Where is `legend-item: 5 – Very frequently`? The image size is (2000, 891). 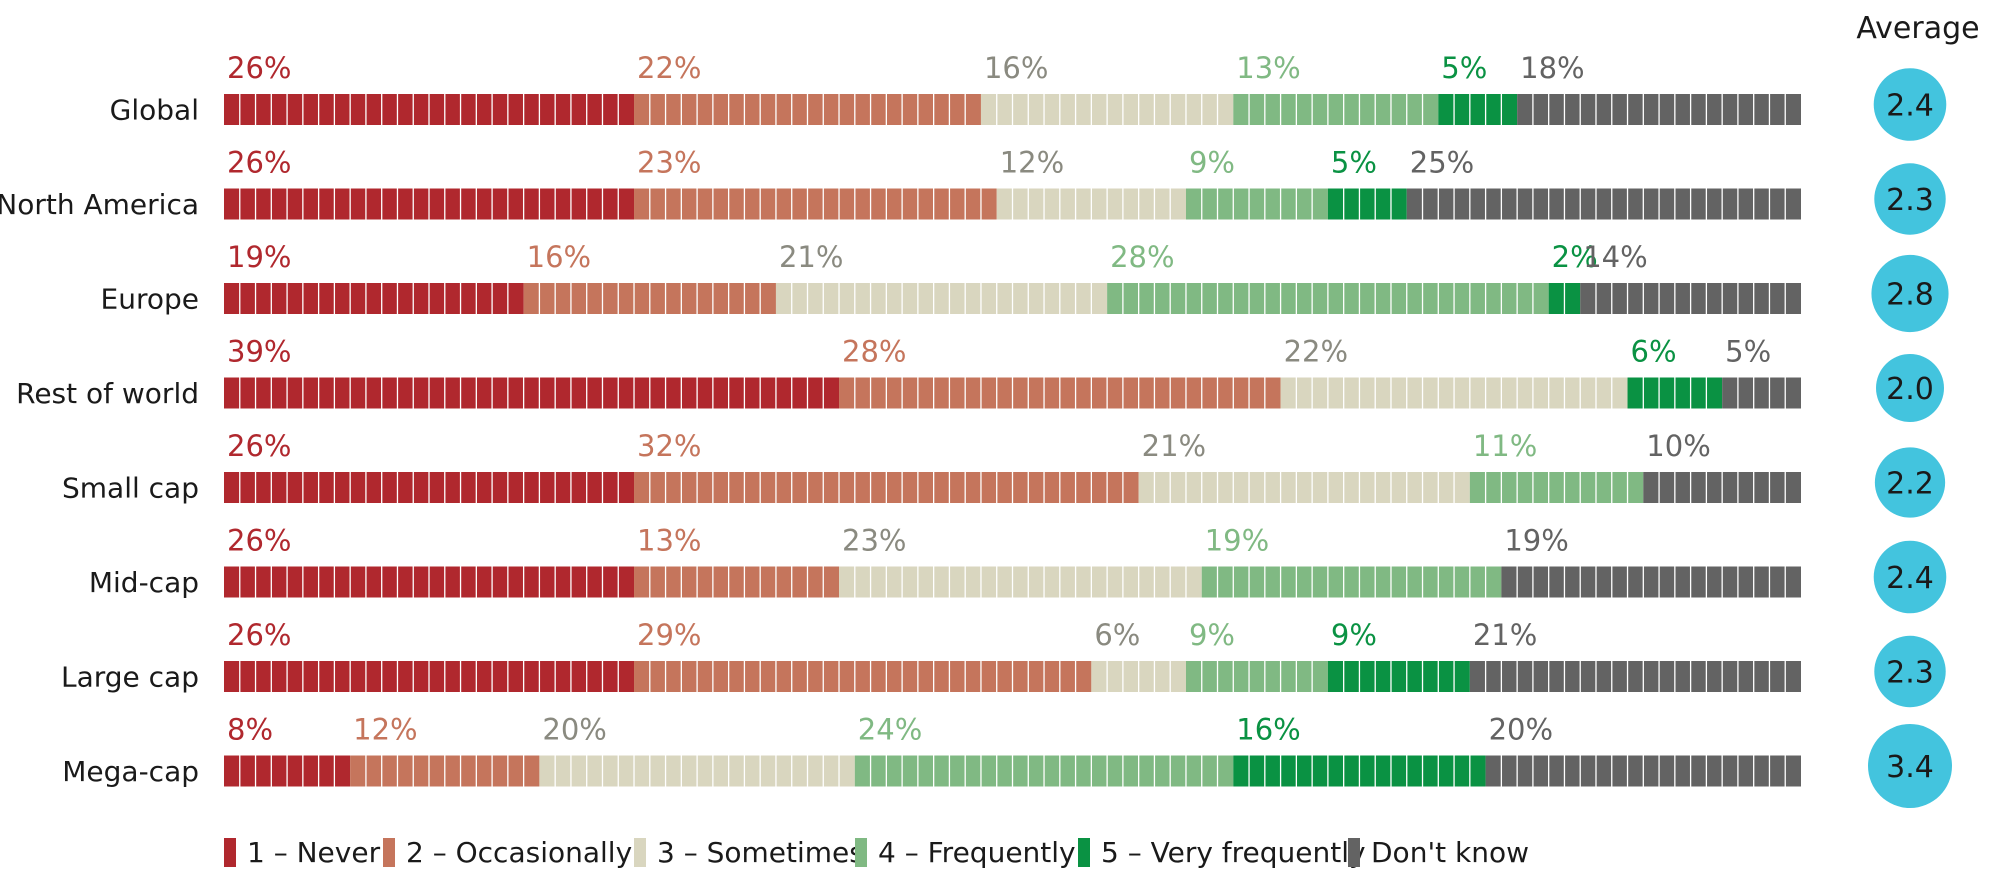 legend-item: 5 – Very frequently is located at coordinates (1222, 852).